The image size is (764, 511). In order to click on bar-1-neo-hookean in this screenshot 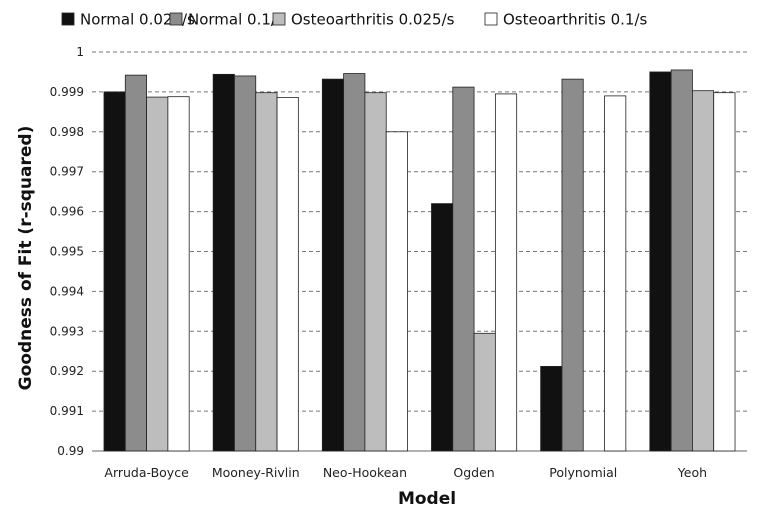, I will do `click(333, 265)`.